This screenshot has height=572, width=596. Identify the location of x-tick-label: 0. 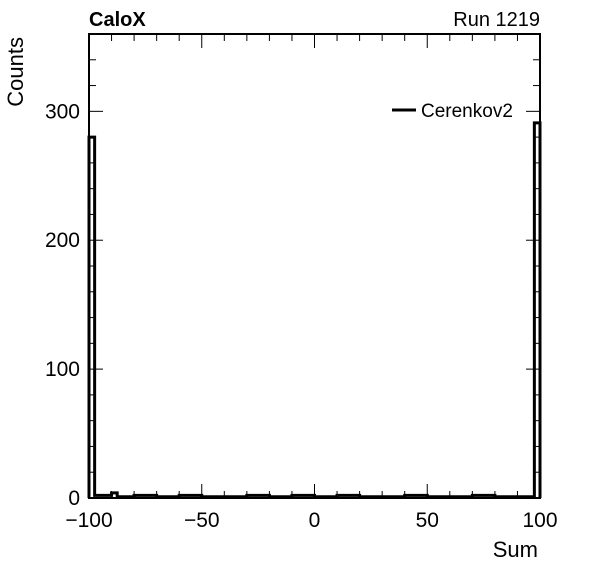
(315, 520).